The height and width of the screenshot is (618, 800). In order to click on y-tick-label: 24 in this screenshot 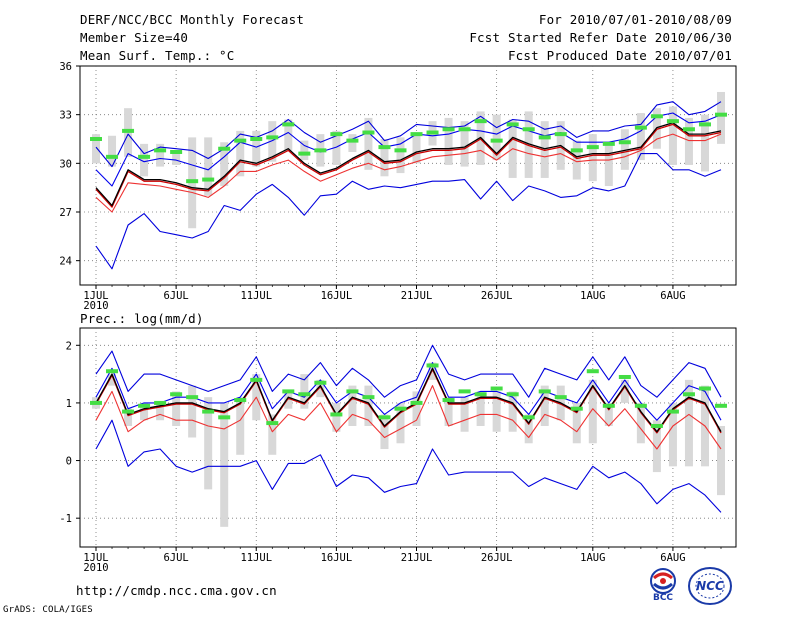, I will do `click(65, 262)`.